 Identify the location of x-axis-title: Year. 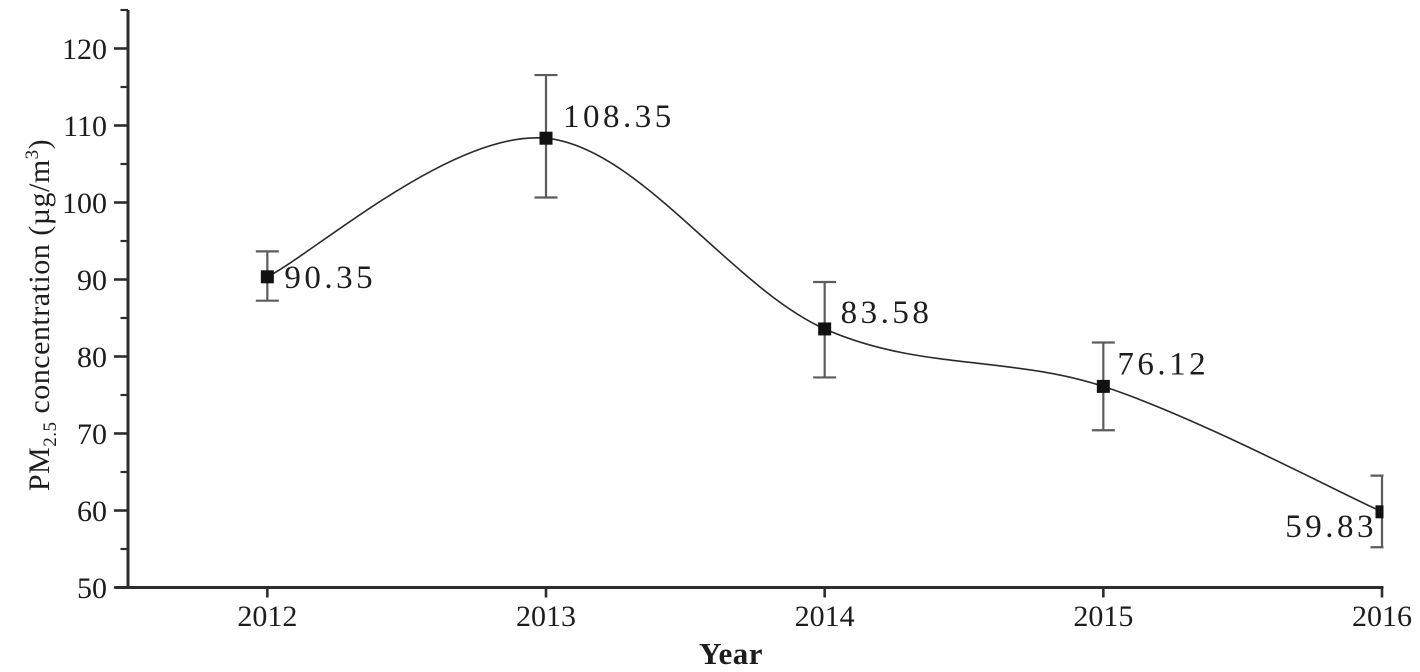
(731, 653).